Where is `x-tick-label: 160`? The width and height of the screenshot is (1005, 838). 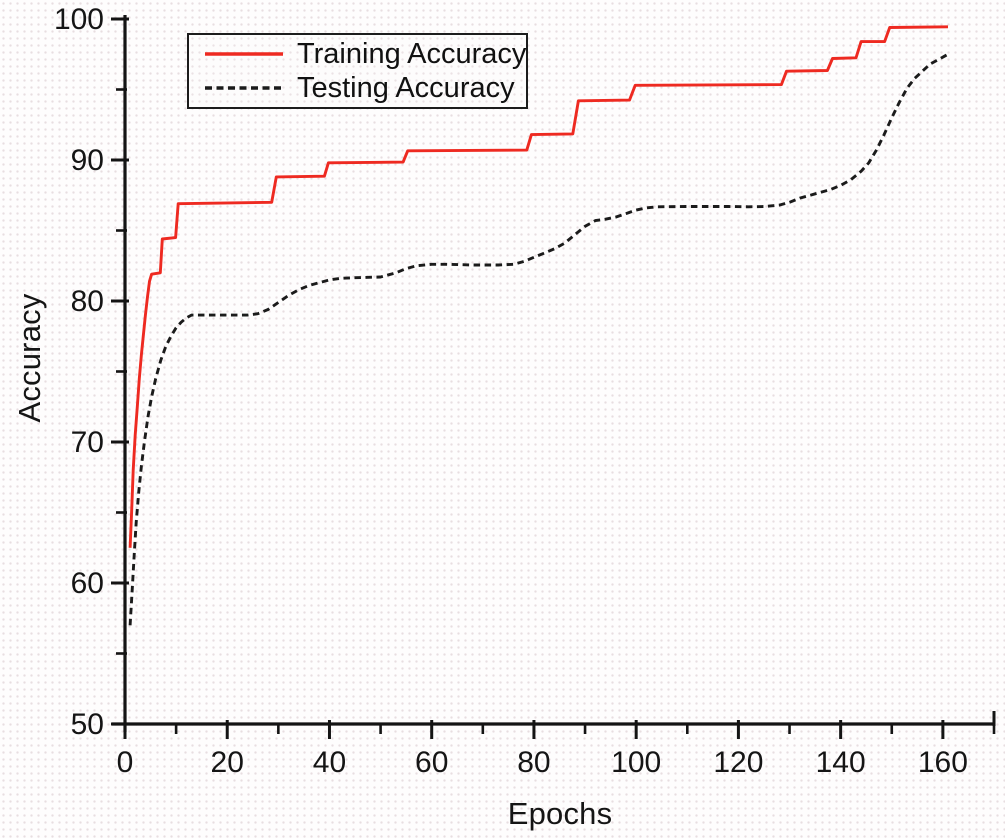 x-tick-label: 160 is located at coordinates (943, 762).